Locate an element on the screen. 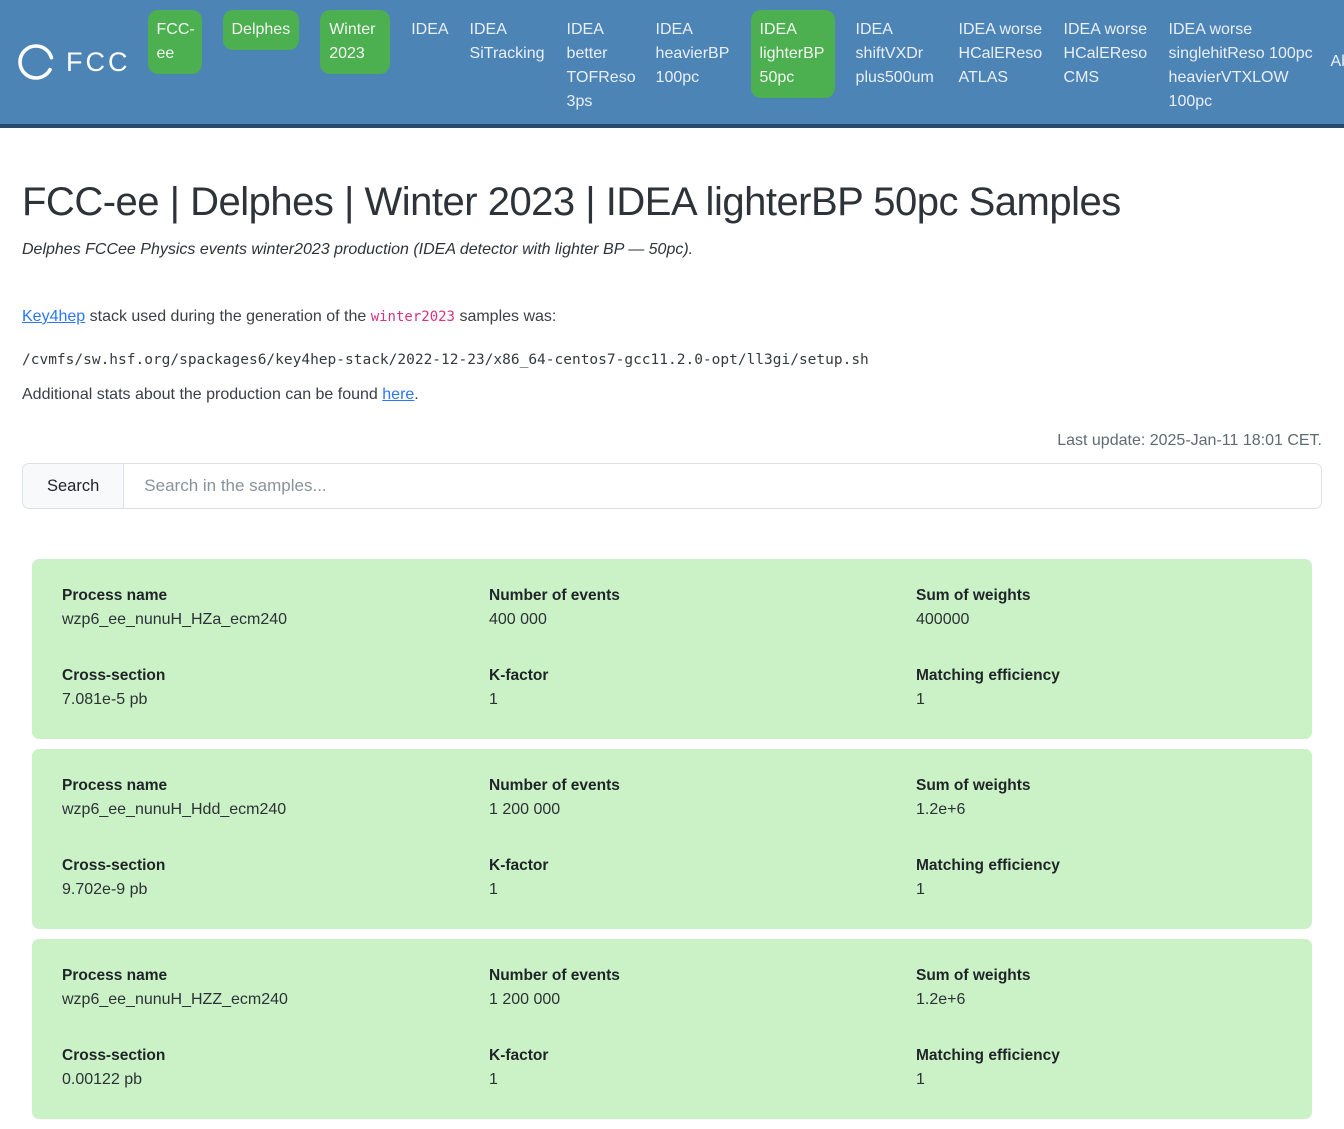 The width and height of the screenshot is (1344, 1129). process-name-cell: Process name wzp6_ee_nunuH_Hdd_ecm240 is located at coordinates (275, 798).